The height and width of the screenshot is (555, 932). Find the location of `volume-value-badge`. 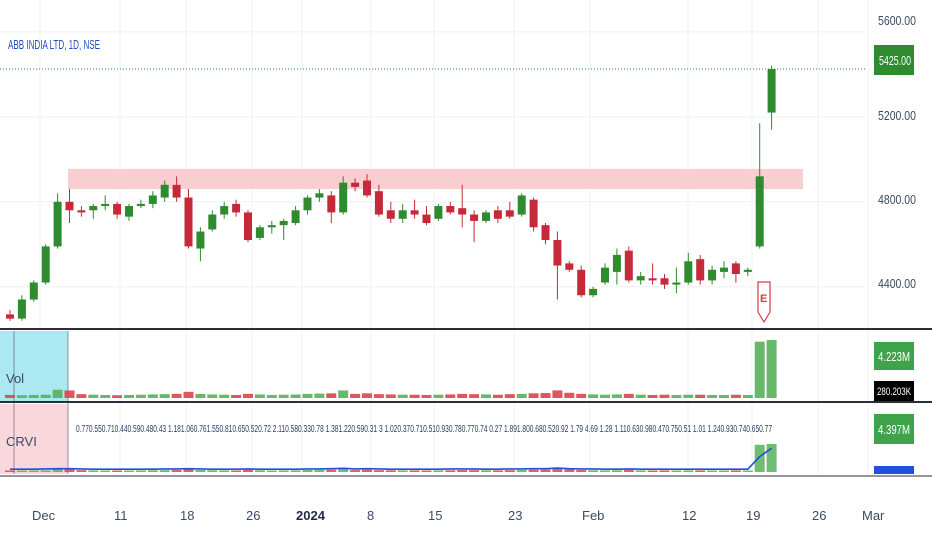

volume-value-badge is located at coordinates (894, 356).